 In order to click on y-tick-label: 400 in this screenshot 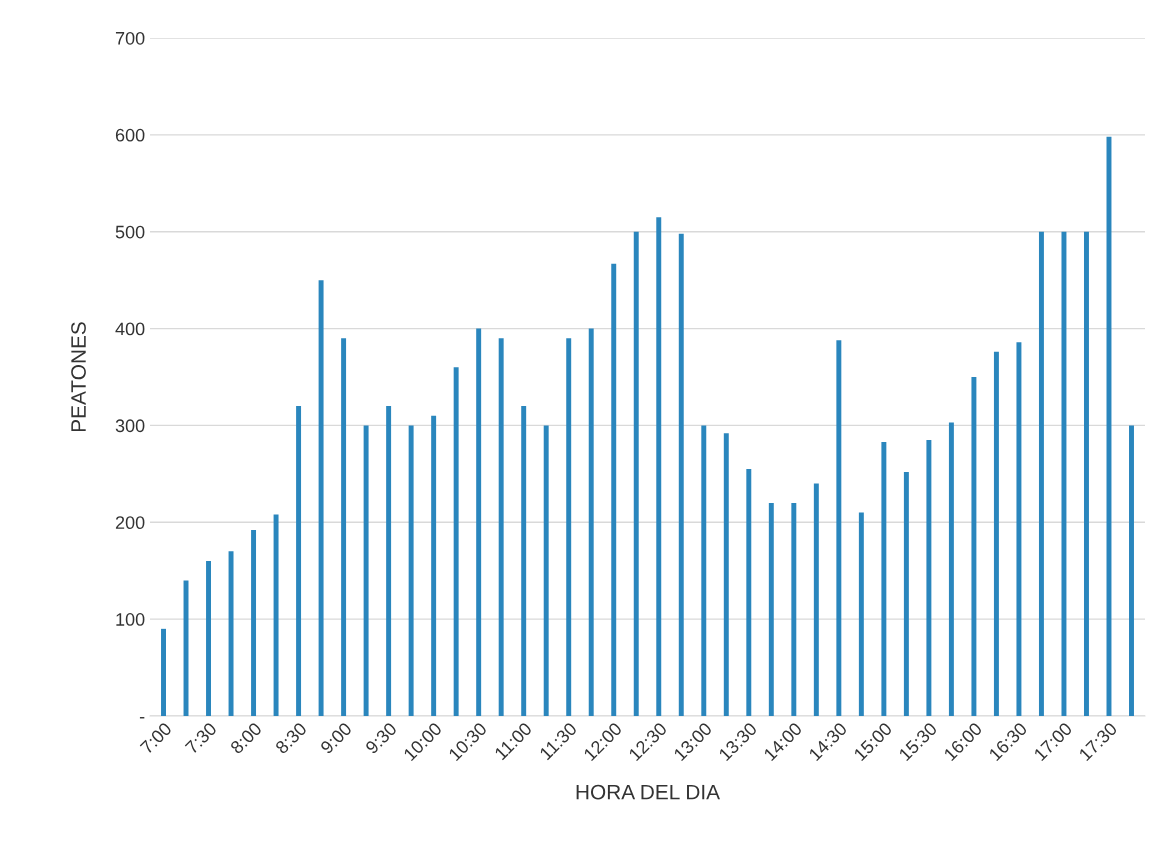, I will do `click(130, 329)`.